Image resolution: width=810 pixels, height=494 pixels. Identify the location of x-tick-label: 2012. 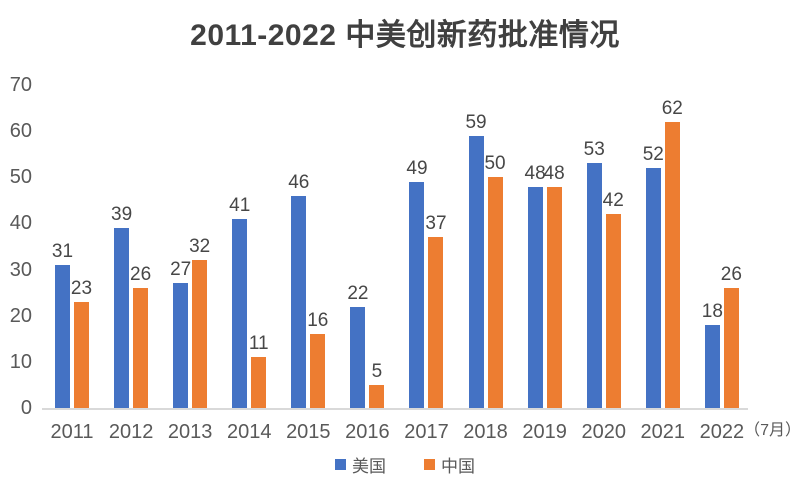
(131, 432).